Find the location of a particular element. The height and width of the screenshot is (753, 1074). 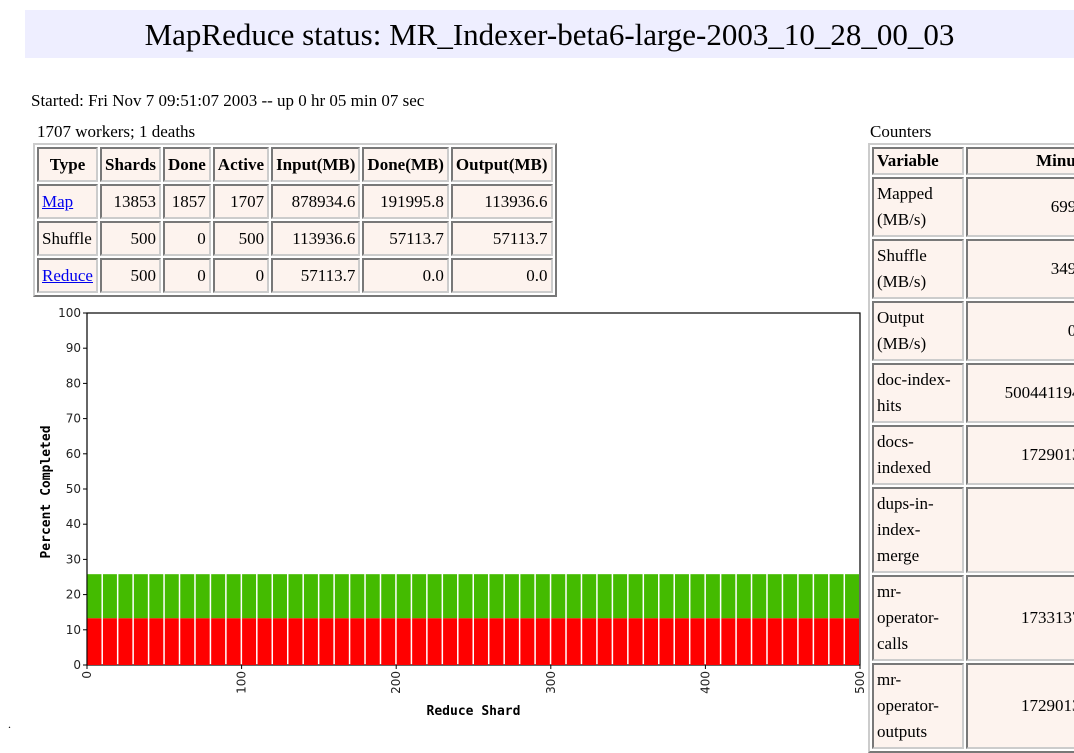

y-tick-label: 40 is located at coordinates (73, 524).